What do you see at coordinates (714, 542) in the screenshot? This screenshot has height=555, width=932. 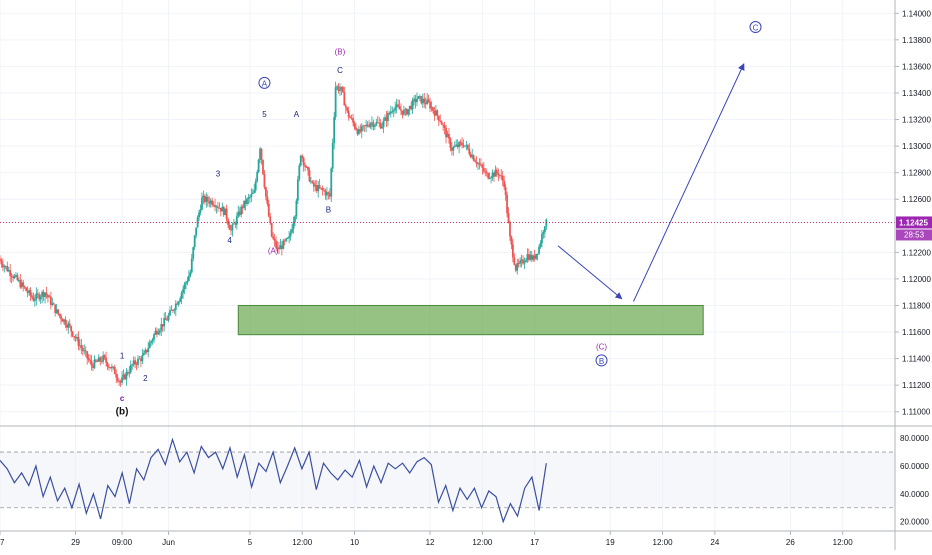 I see `time-tick-label: 24` at bounding box center [714, 542].